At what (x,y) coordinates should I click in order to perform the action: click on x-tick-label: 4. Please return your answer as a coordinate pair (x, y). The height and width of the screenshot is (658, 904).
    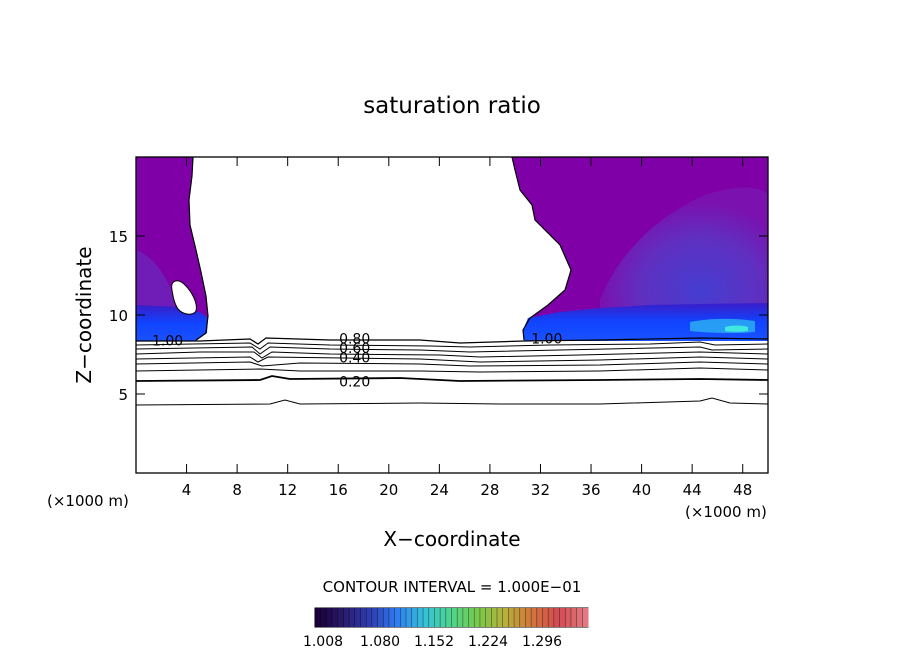
    Looking at the image, I should click on (187, 490).